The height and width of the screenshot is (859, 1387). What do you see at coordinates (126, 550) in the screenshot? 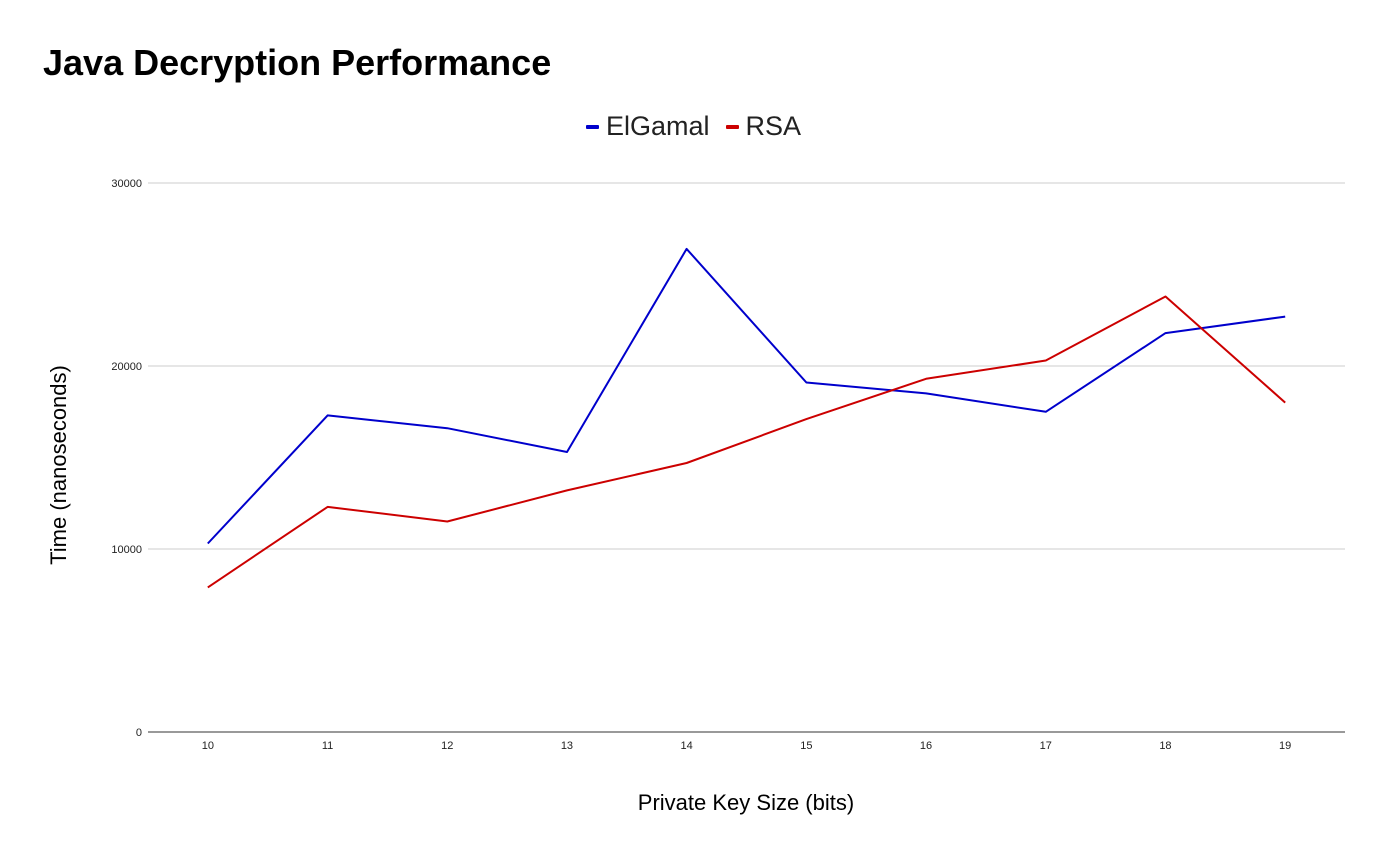
I see `y-tick-label: 10000` at bounding box center [126, 550].